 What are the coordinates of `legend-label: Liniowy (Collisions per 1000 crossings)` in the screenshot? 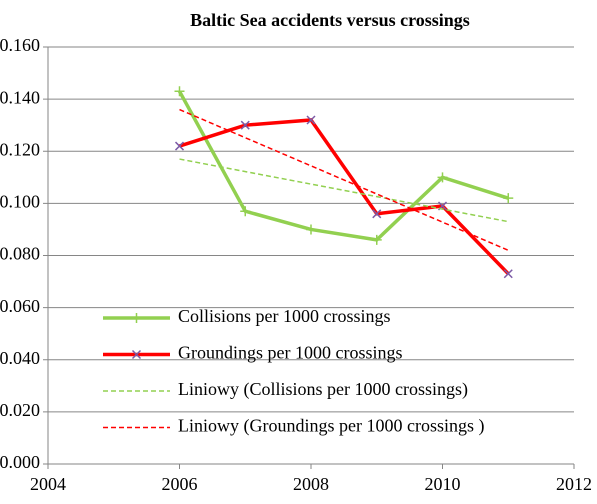 It's located at (323, 389).